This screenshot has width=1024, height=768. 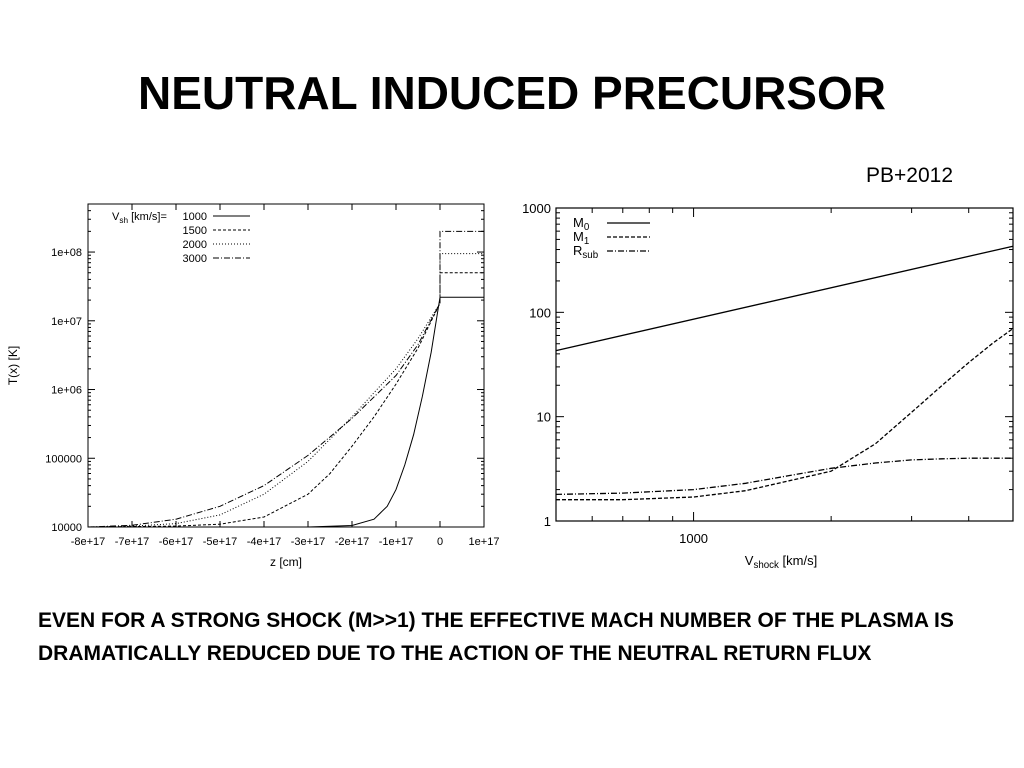 I want to click on series-line-2000, so click(x=285, y=390).